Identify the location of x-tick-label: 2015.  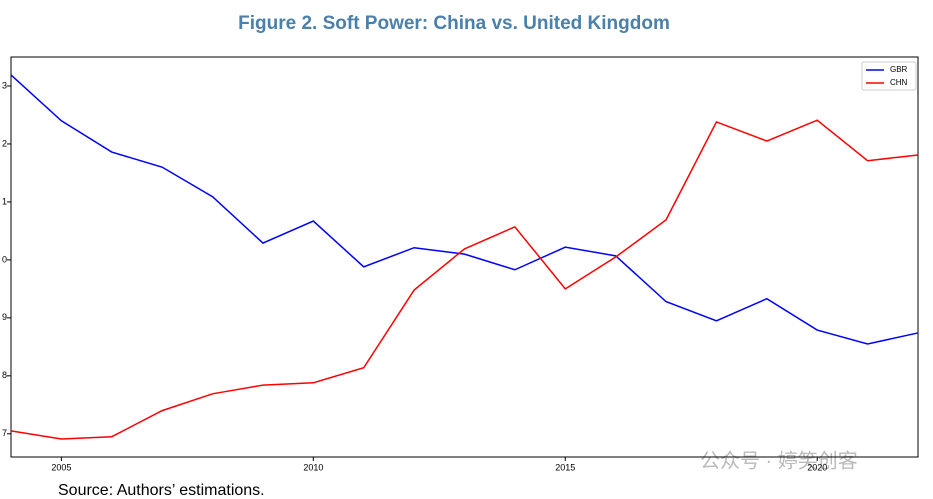
(565, 467).